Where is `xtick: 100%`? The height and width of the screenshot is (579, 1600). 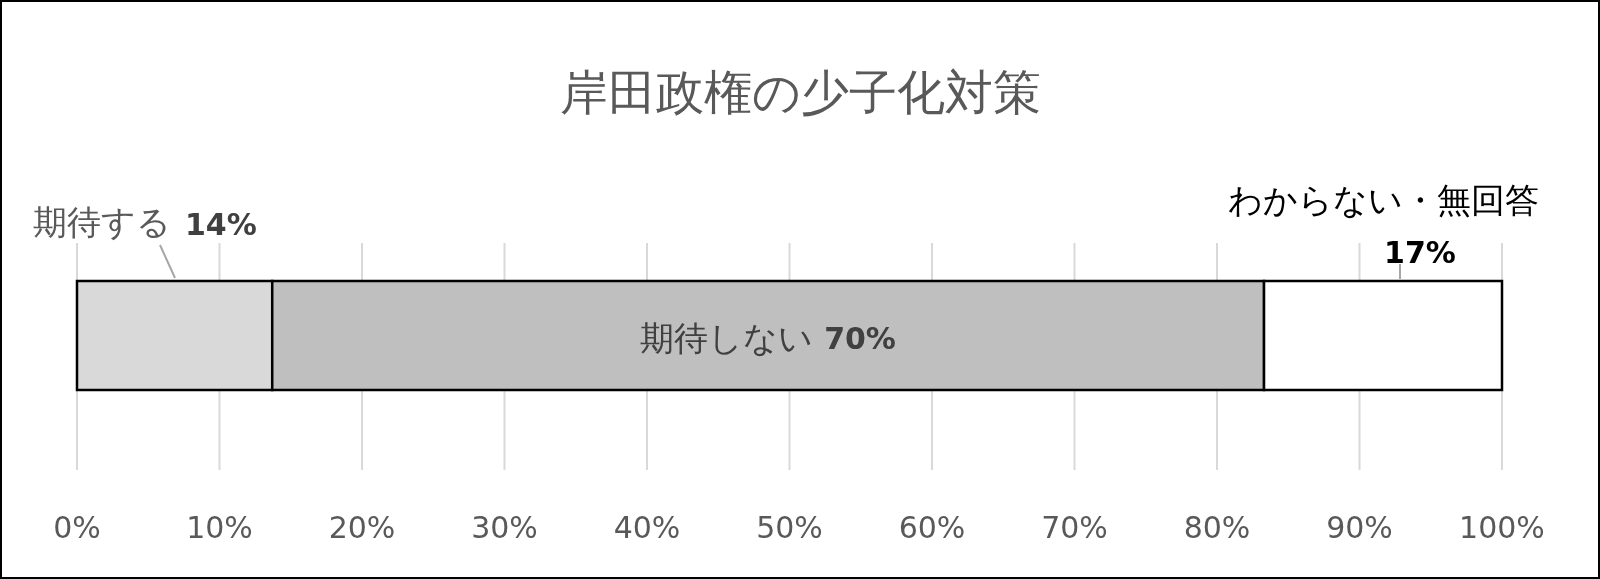 xtick: 100% is located at coordinates (1502, 527).